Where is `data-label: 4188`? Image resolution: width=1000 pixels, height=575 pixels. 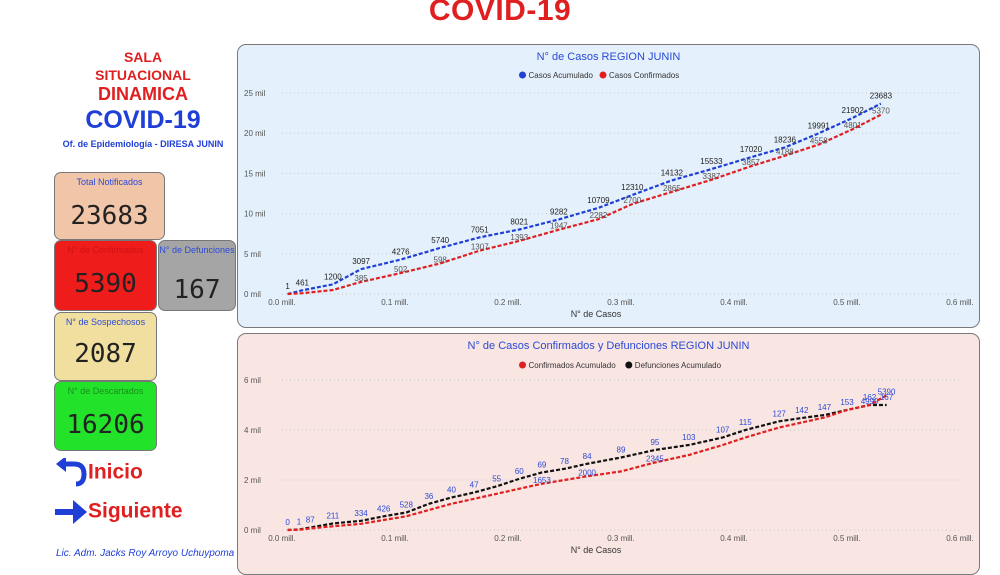 data-label: 4188 is located at coordinates (785, 152).